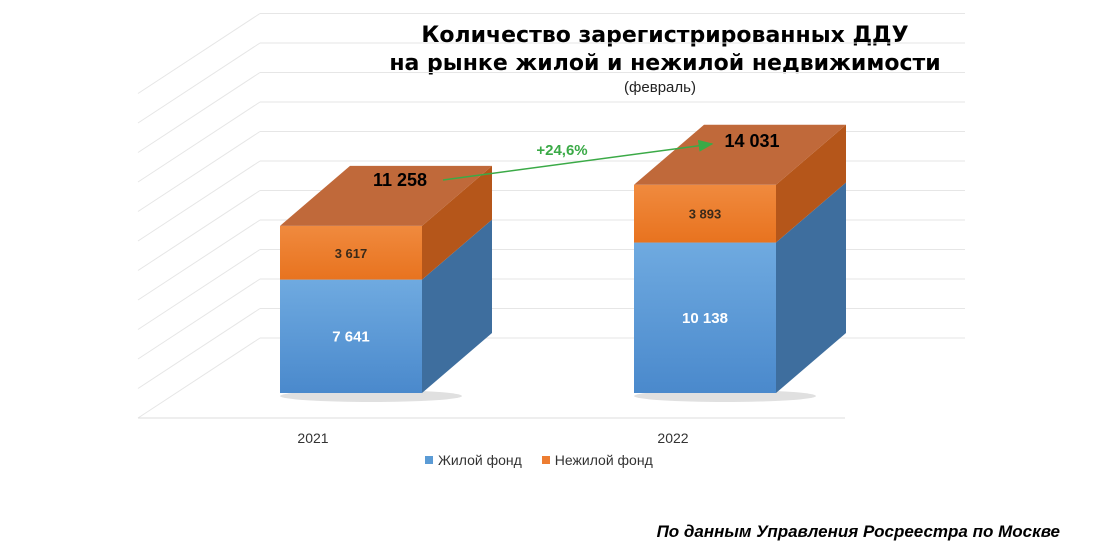 The image size is (1100, 550). I want to click on bar-top-2021, so click(386, 195).